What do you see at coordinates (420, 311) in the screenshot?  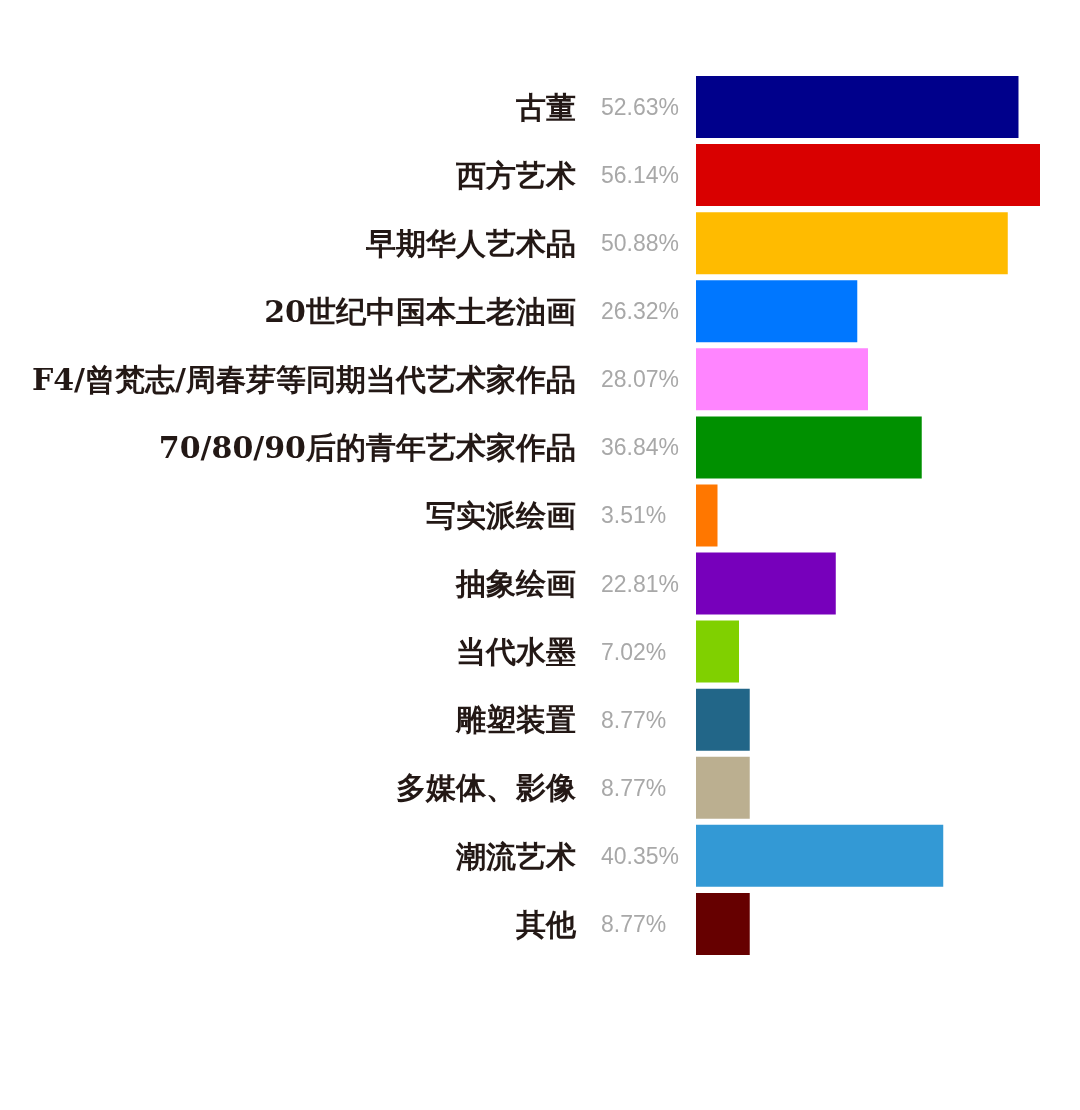 I see `y-tick-label: 20世纪中国本土老油画` at bounding box center [420, 311].